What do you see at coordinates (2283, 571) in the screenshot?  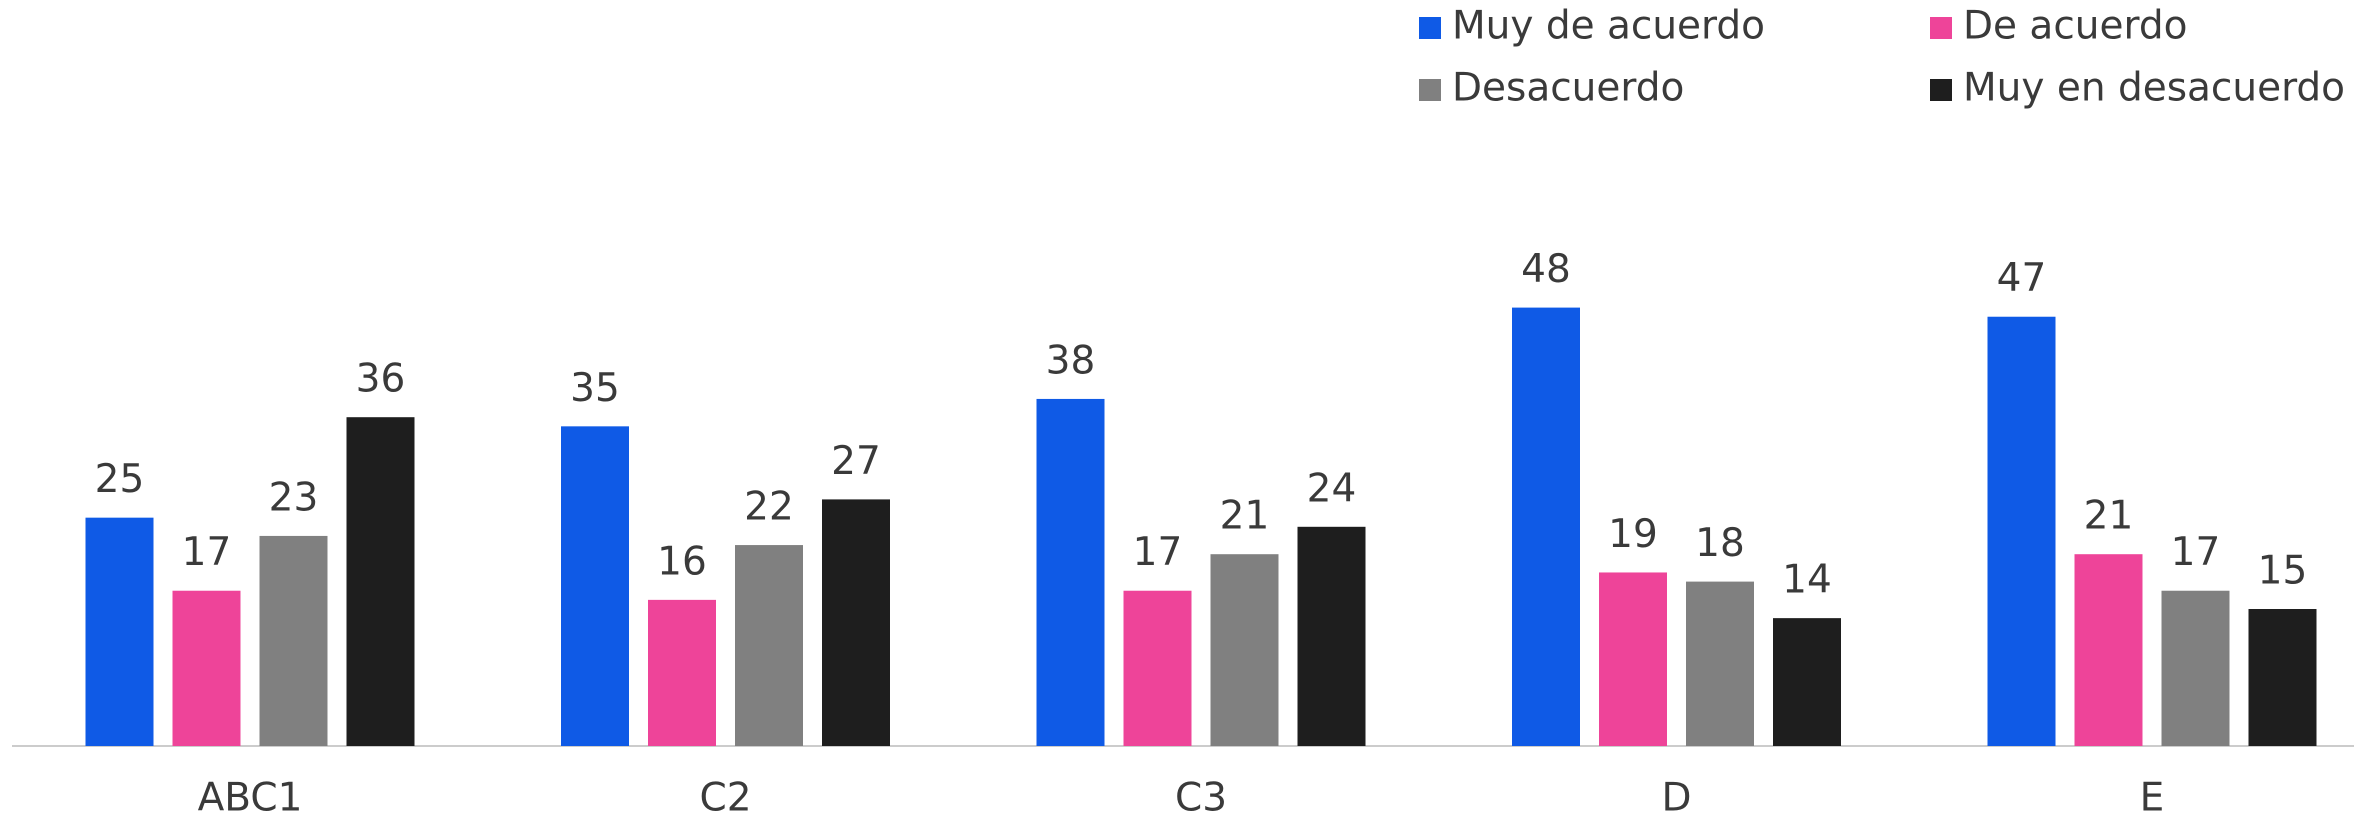 I see `data-label: 15` at bounding box center [2283, 571].